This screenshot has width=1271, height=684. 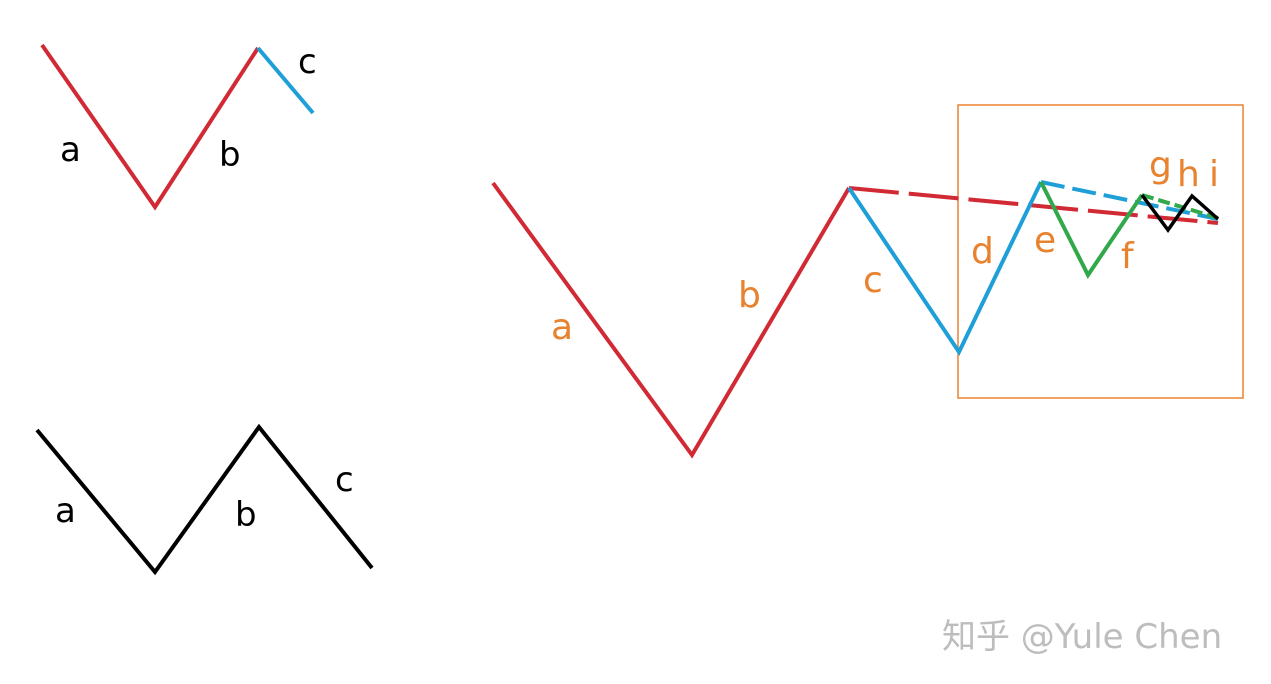 I want to click on diagram-3-label-d: d, so click(x=982, y=251).